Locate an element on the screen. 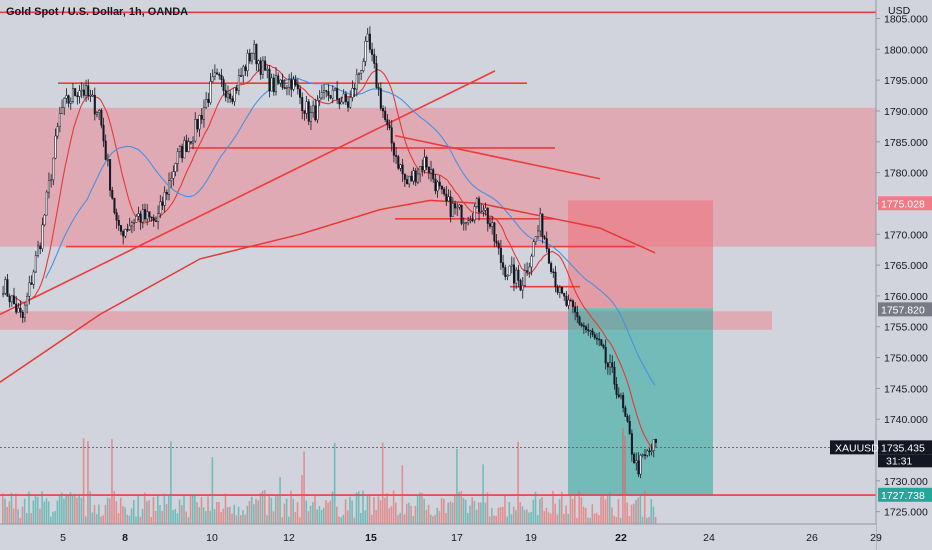 Image resolution: width=932 pixels, height=550 pixels. time-tick-label: 12 is located at coordinates (289, 538).